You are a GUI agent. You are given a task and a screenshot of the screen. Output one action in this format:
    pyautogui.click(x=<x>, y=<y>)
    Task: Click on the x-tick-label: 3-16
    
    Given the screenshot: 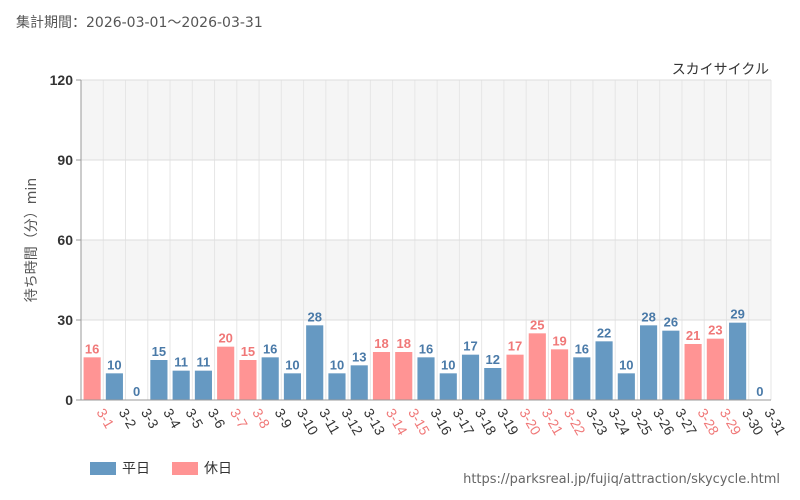 What is the action you would take?
    pyautogui.click(x=441, y=422)
    